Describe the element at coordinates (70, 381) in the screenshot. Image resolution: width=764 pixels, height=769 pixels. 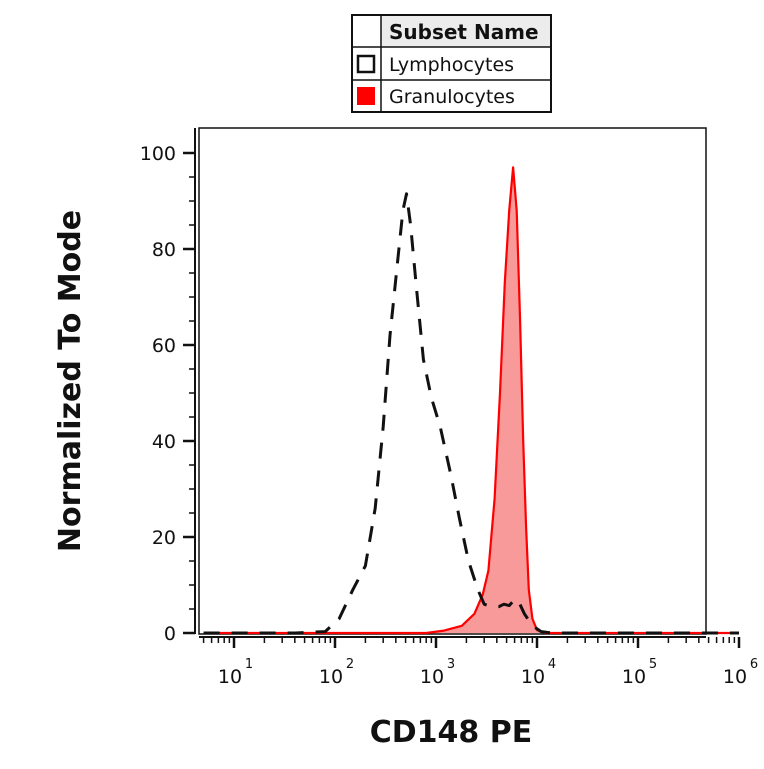
I see `y-axis-title: Normalized To Mode` at that location.